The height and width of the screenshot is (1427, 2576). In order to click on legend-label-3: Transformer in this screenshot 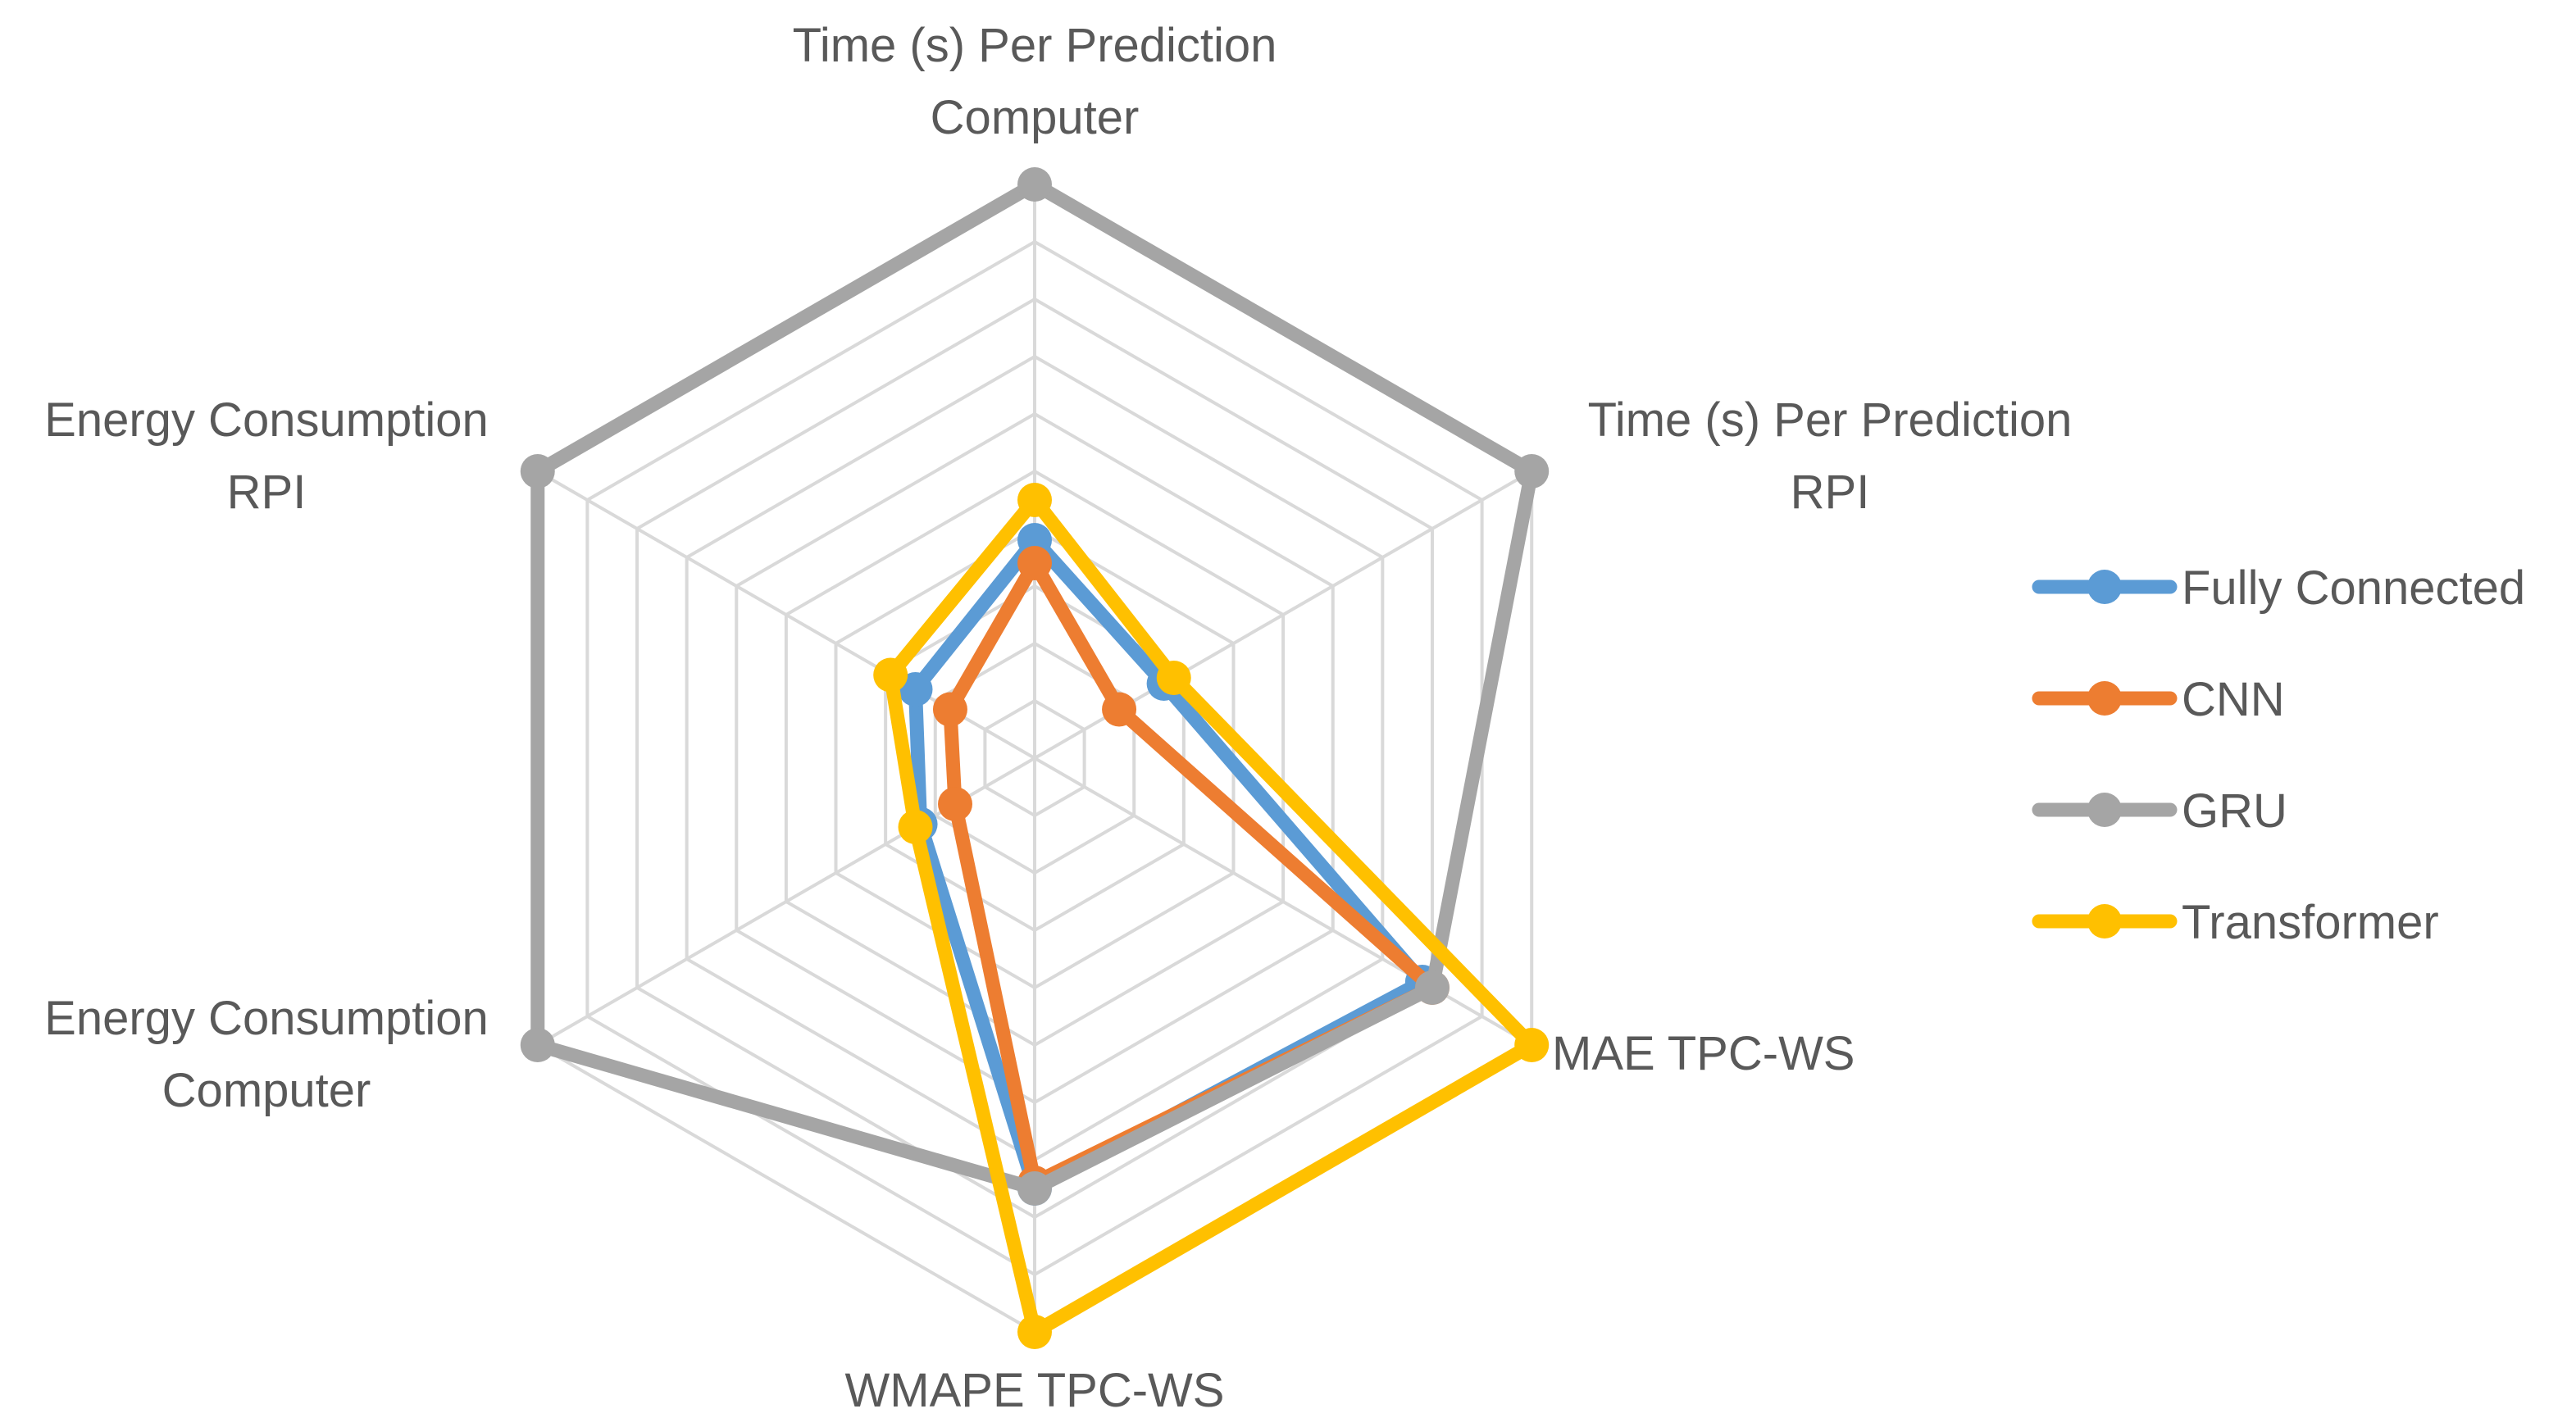, I will do `click(2310, 922)`.